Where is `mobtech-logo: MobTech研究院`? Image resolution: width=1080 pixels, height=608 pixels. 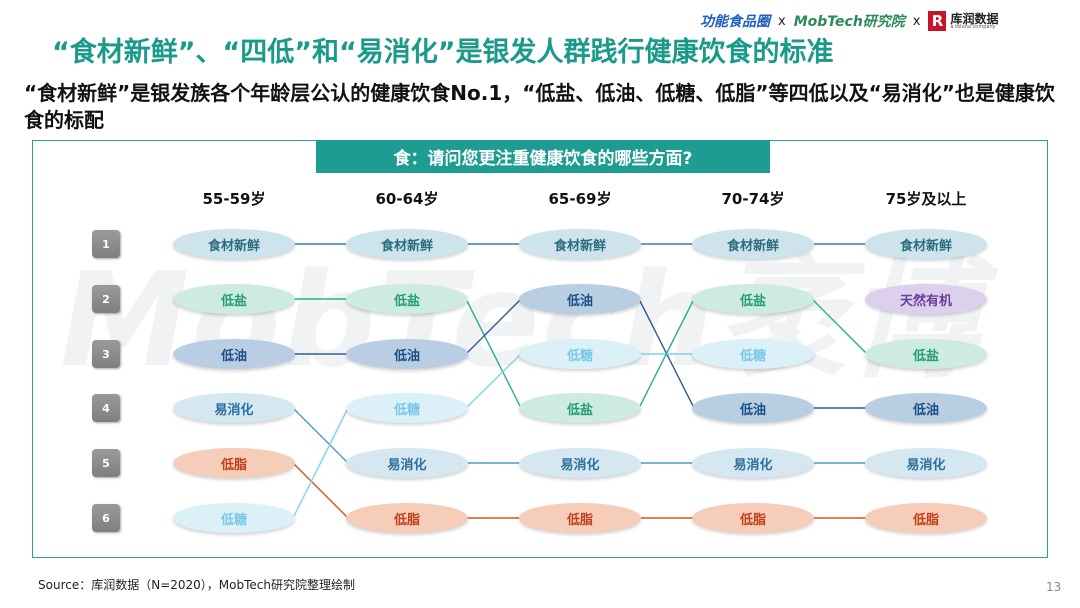 mobtech-logo: MobTech研究院 is located at coordinates (849, 22).